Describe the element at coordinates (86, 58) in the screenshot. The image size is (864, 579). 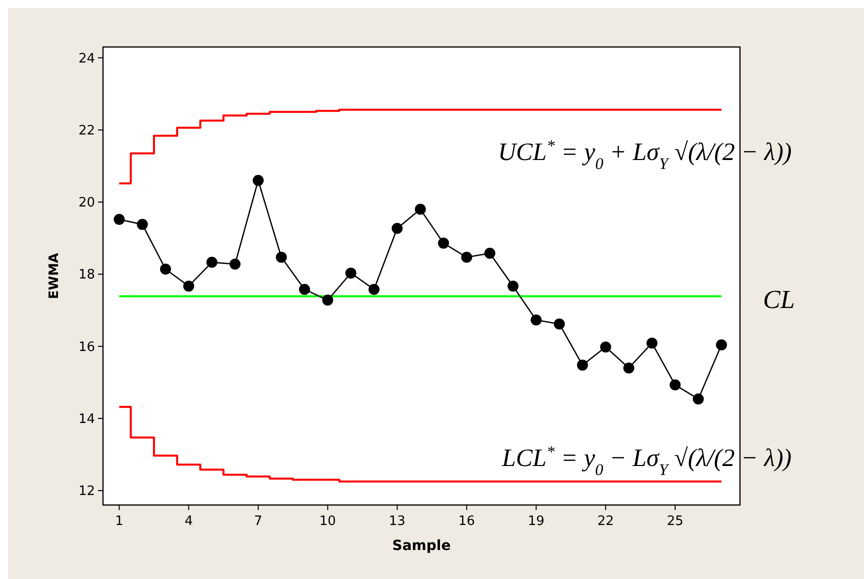
I see `y-tick-label: 24` at that location.